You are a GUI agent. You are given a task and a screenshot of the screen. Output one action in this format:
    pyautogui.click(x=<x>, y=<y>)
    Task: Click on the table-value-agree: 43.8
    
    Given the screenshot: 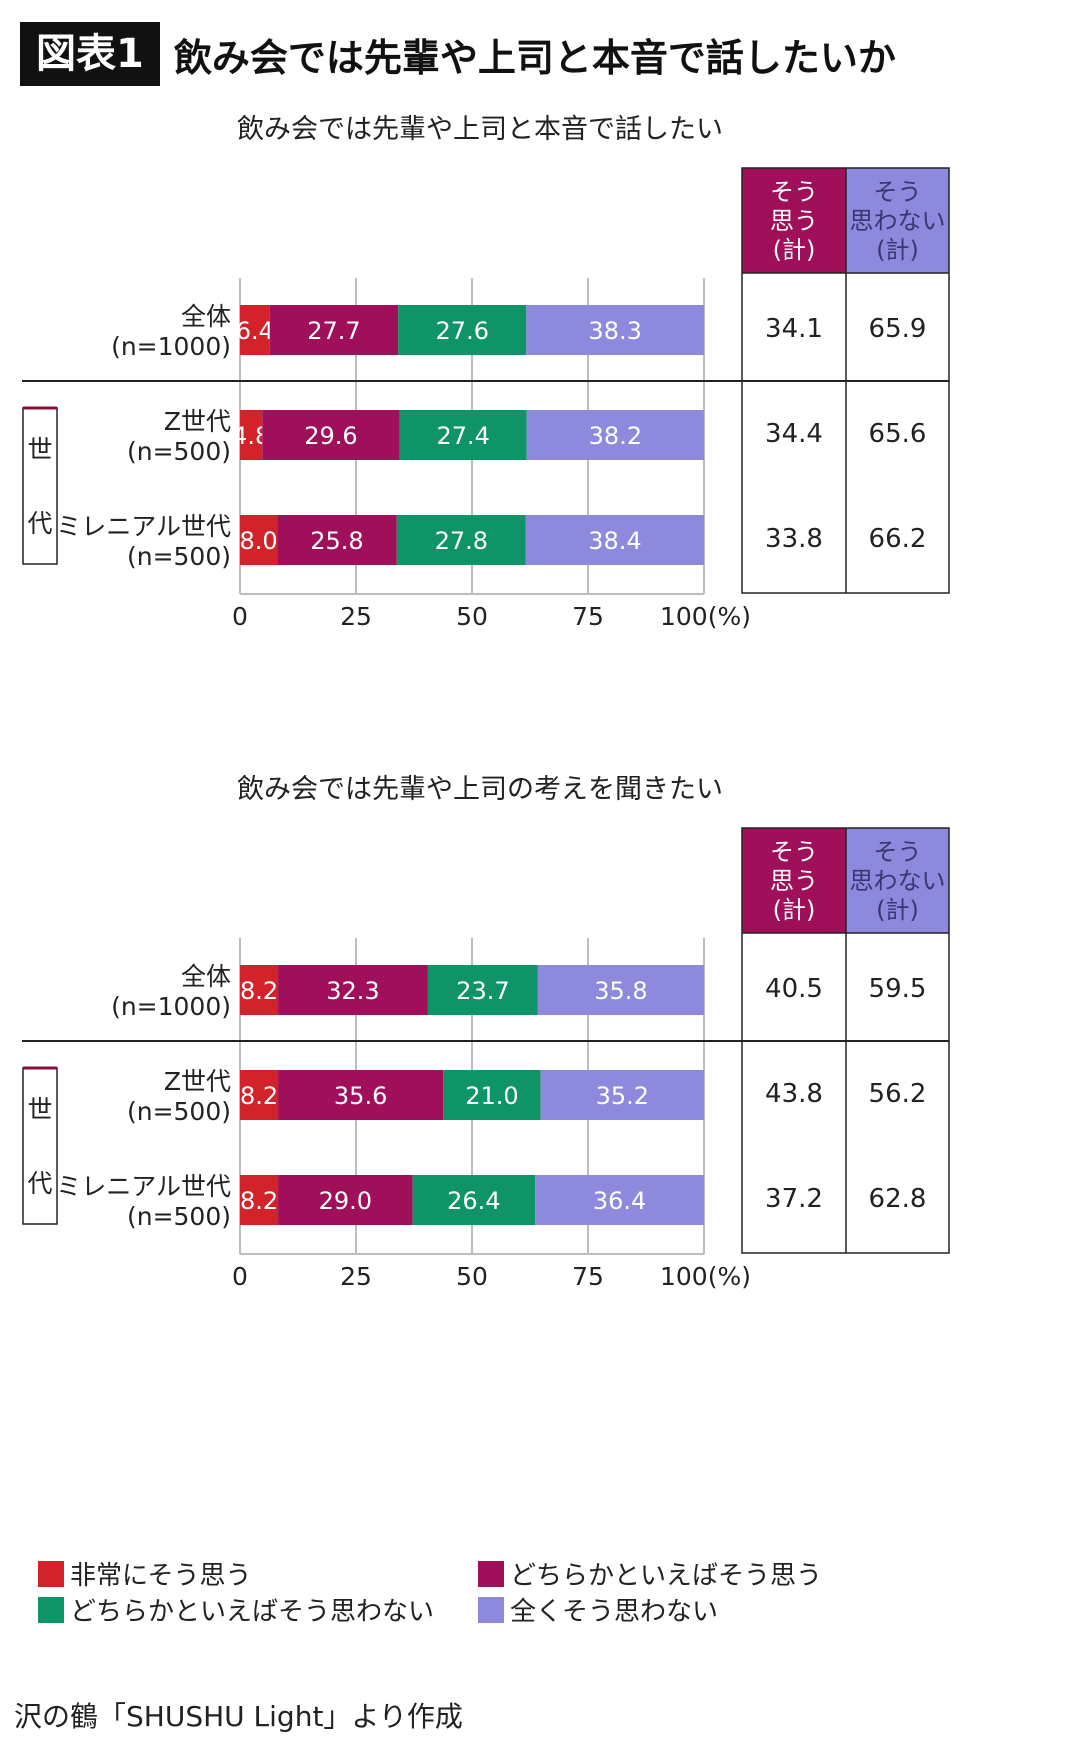 What is the action you would take?
    pyautogui.click(x=794, y=1094)
    